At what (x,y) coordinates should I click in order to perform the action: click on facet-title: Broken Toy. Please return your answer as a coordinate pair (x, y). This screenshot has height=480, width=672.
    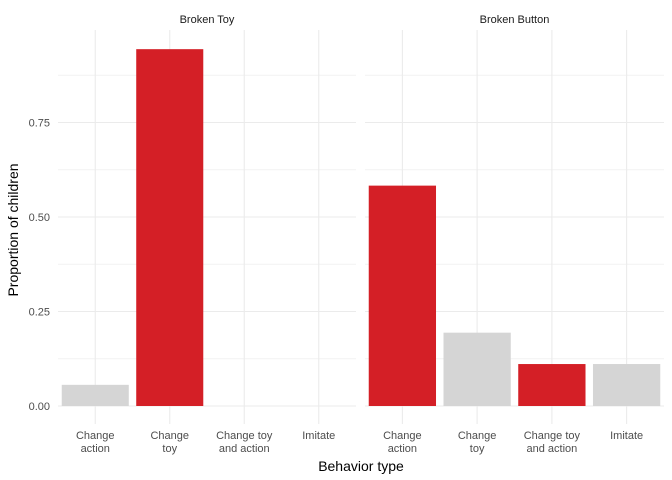
    Looking at the image, I should click on (207, 20).